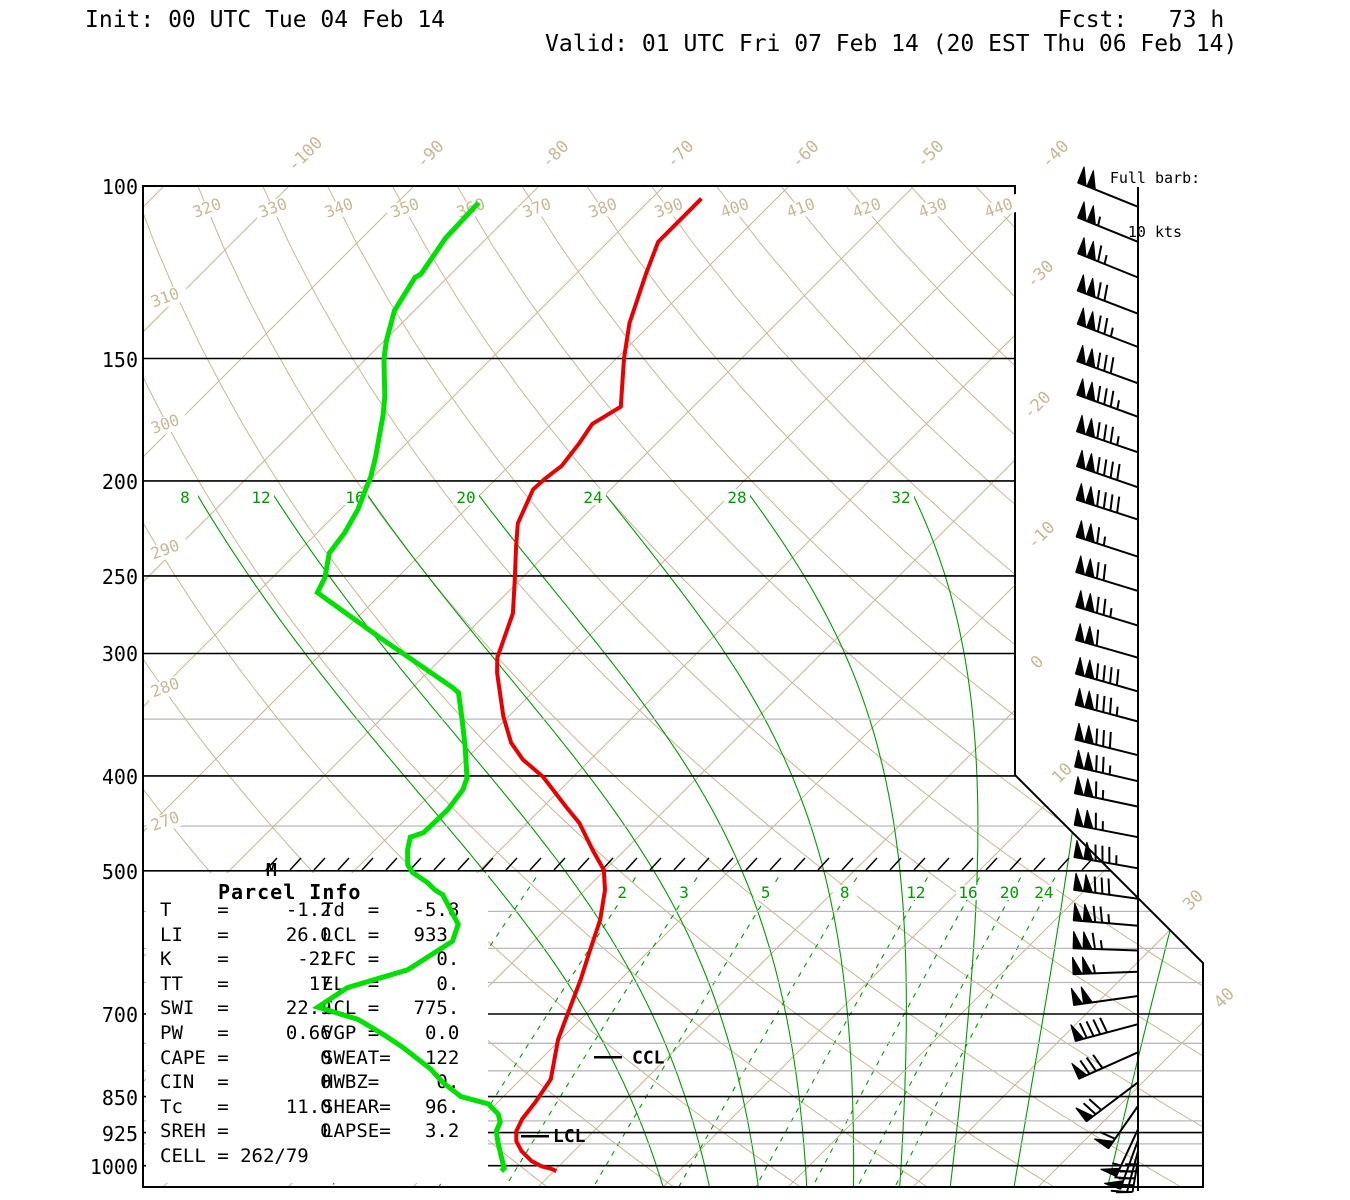  I want to click on moist-adiabat-label: 24, so click(592, 497).